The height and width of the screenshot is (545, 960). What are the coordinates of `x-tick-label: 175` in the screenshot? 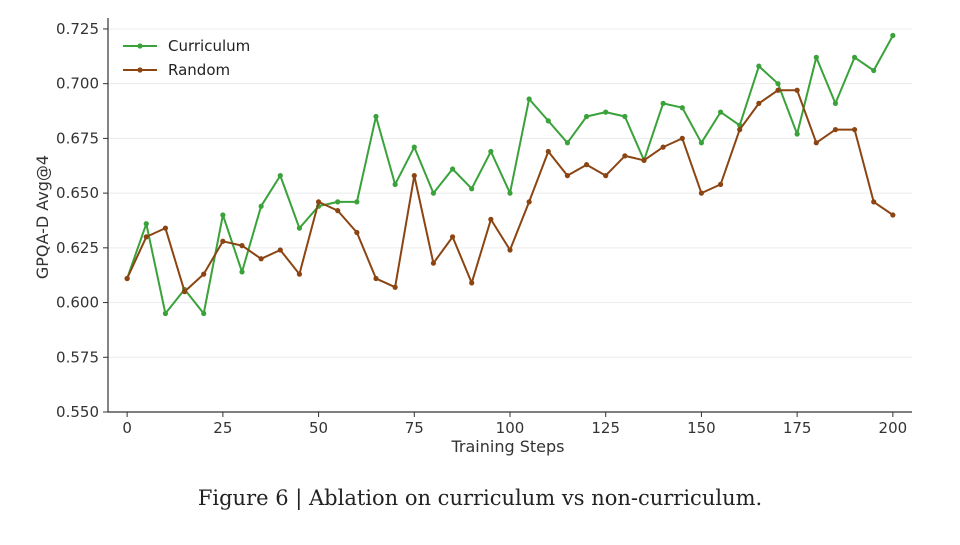 It's located at (797, 428).